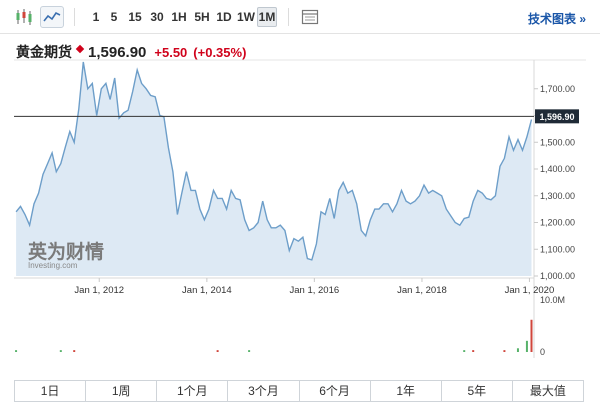 This screenshot has width=600, height=415. I want to click on price-change: +5.50, so click(171, 52).